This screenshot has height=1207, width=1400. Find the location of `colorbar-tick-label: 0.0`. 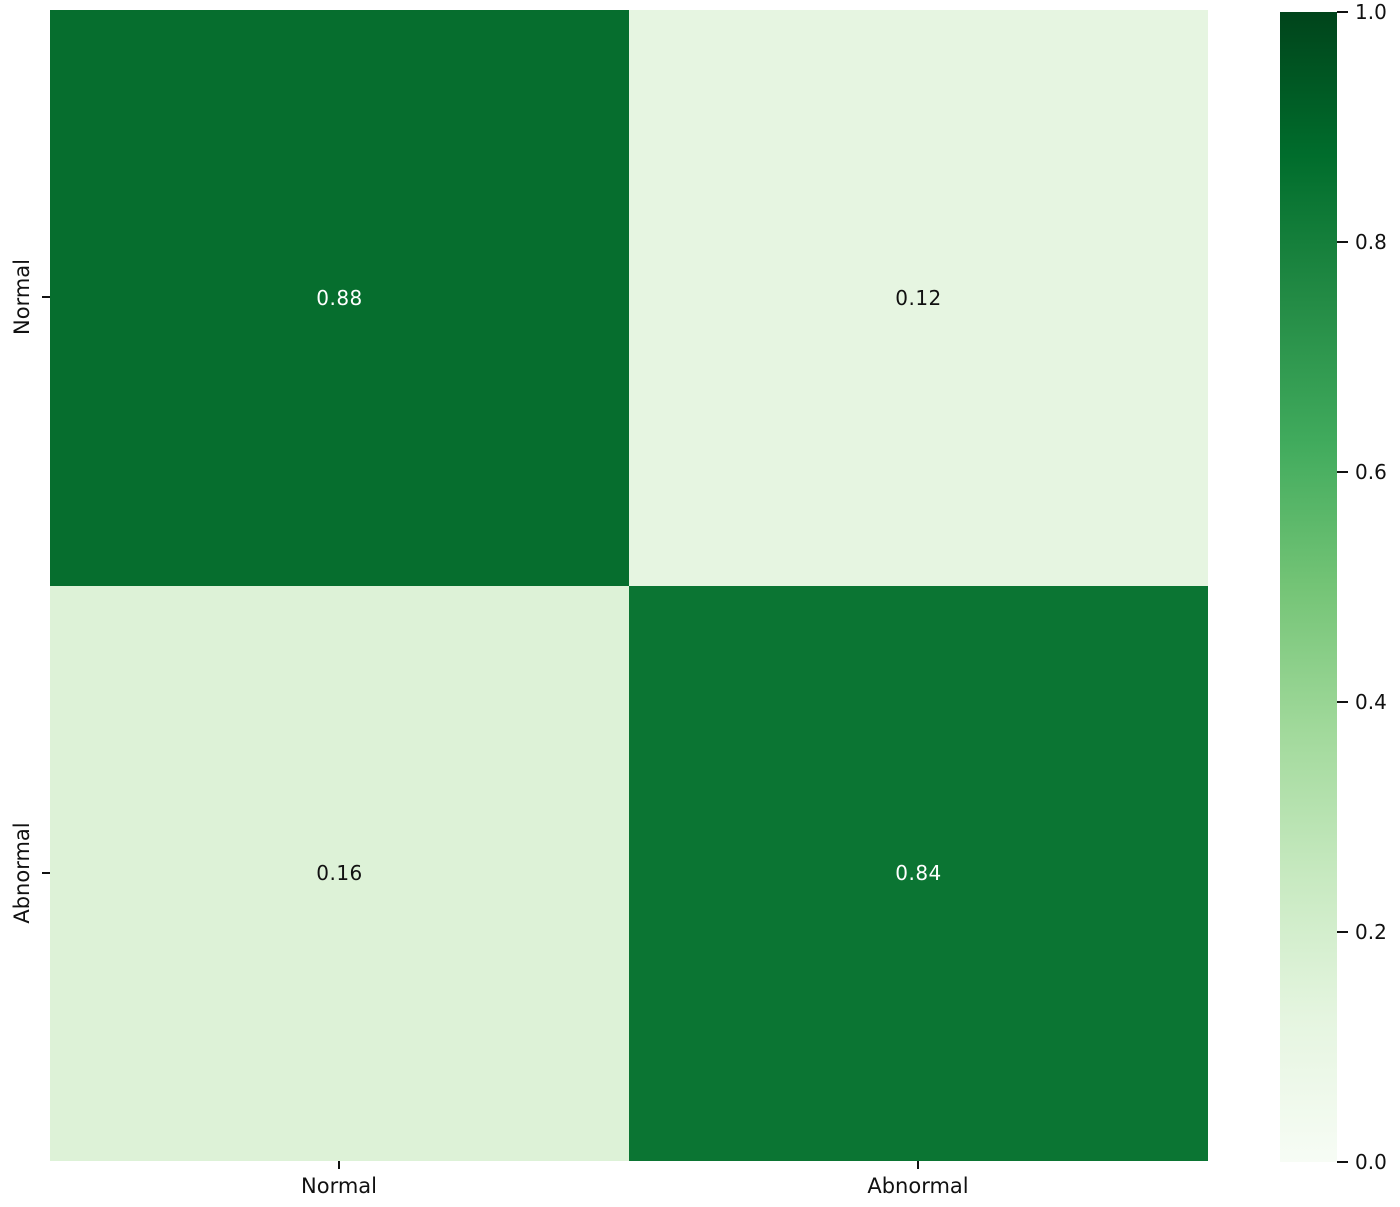

colorbar-tick-label: 0.0 is located at coordinates (1371, 1162).